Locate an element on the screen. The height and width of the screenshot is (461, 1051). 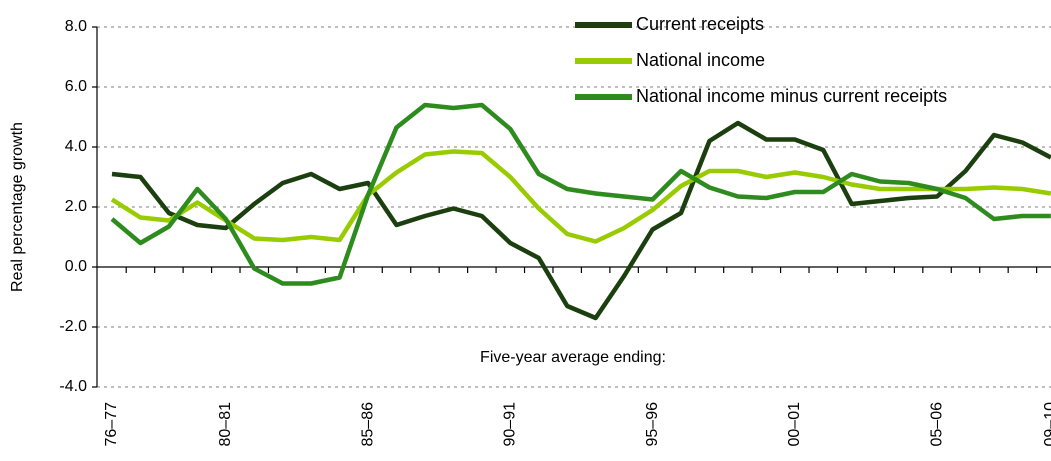
y-tick-label: 8.0 is located at coordinates (76, 26).